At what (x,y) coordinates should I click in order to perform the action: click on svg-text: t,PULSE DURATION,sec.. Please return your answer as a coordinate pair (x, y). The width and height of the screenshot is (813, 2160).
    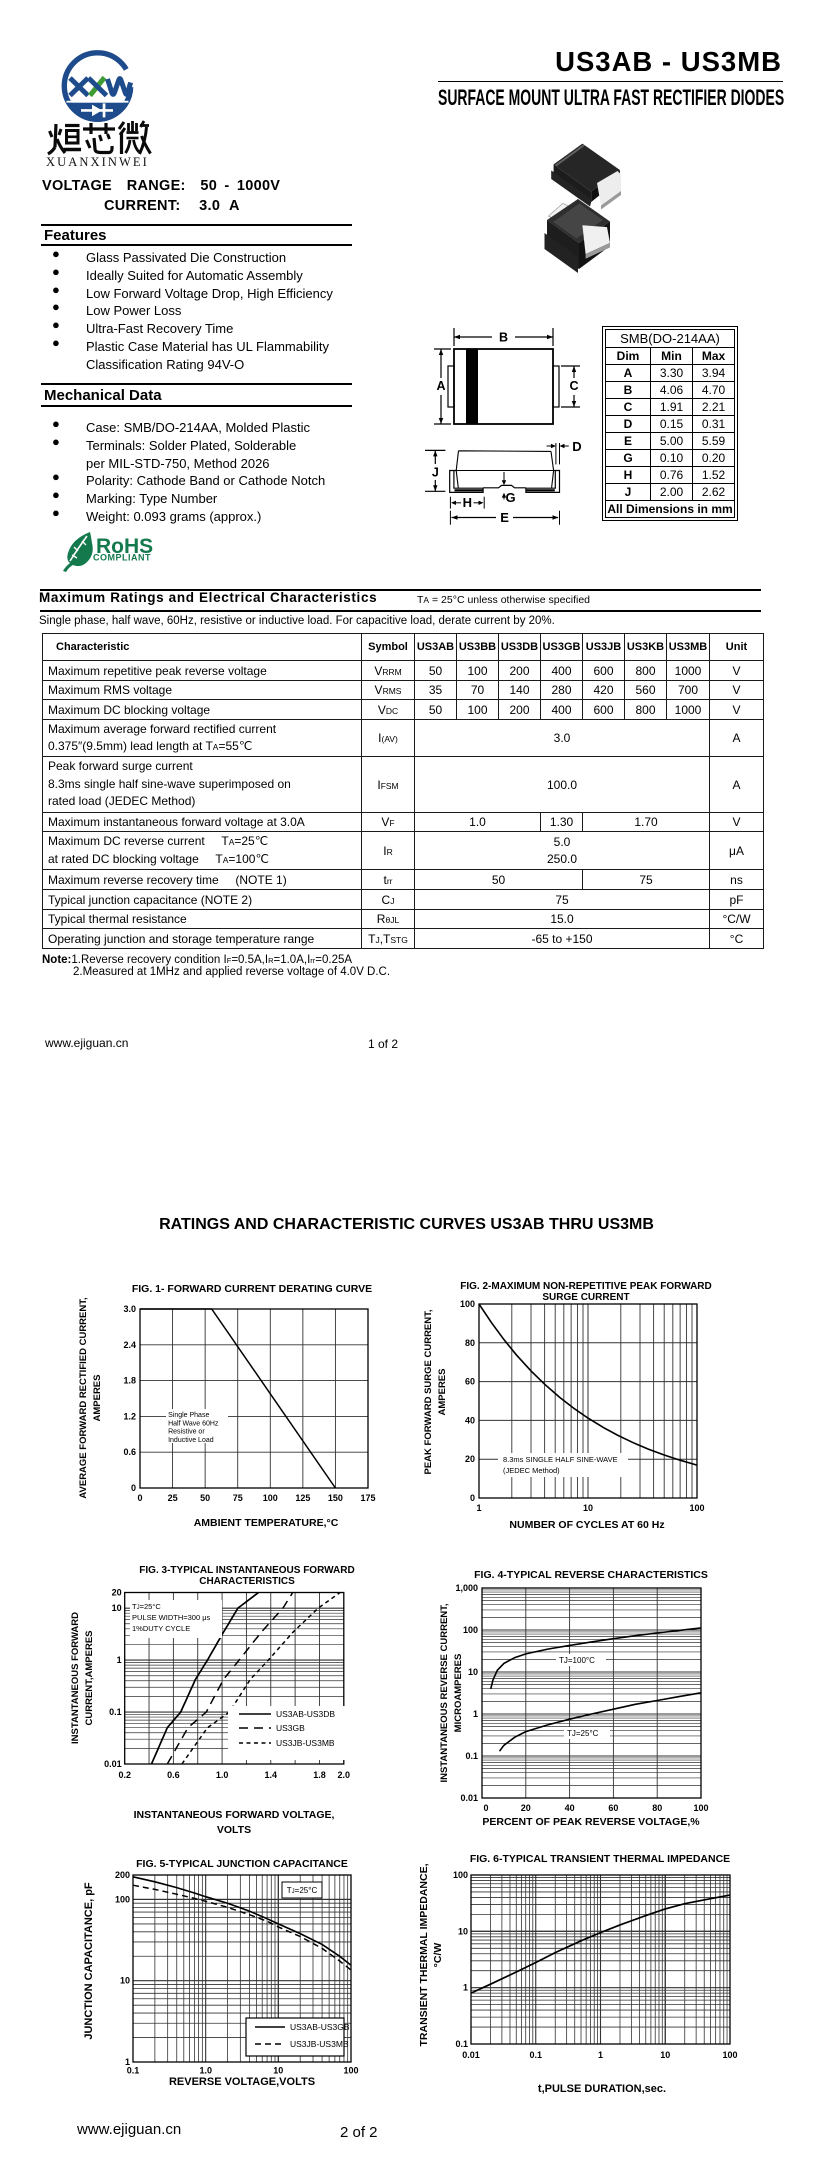
    Looking at the image, I should click on (602, 2089).